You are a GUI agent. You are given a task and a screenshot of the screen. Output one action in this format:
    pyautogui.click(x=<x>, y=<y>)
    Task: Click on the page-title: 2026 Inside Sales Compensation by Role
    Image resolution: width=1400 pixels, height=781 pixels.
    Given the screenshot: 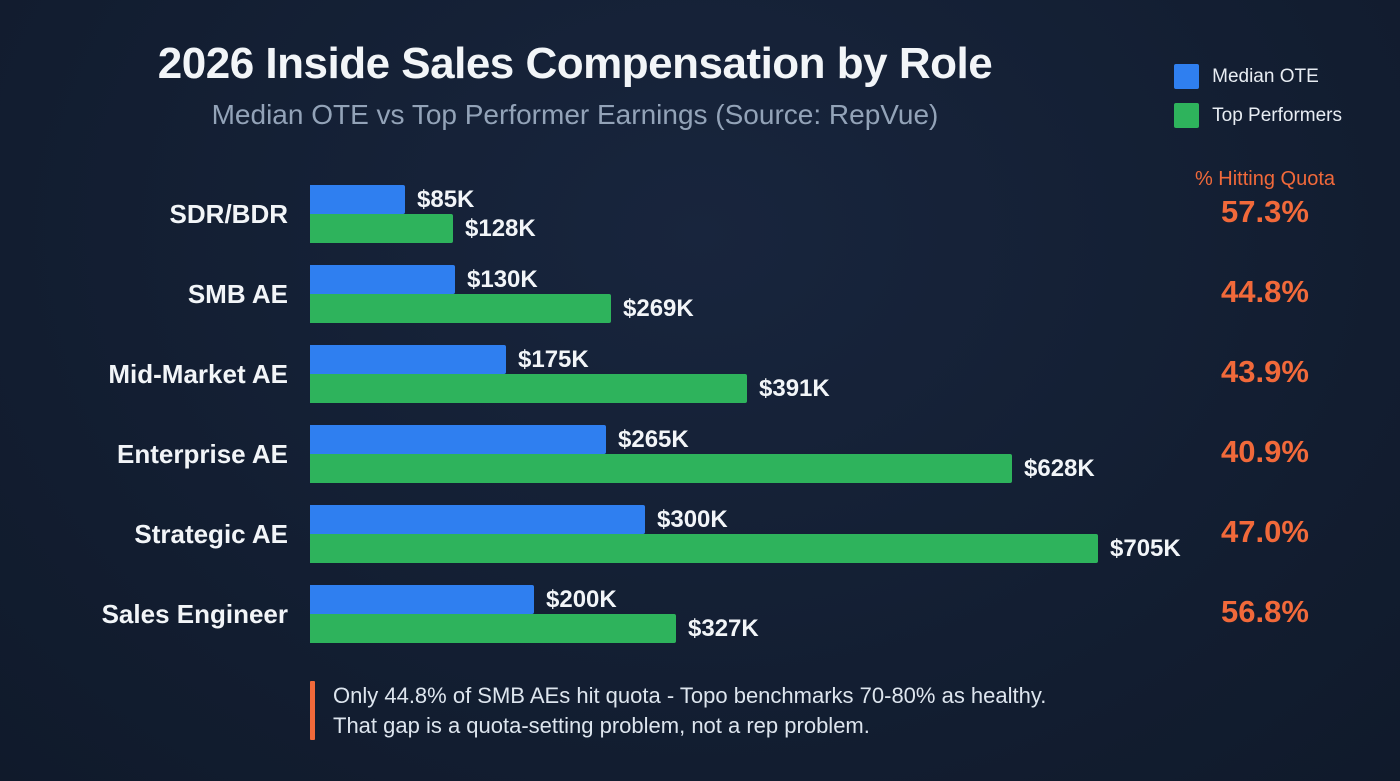 What is the action you would take?
    pyautogui.click(x=575, y=63)
    